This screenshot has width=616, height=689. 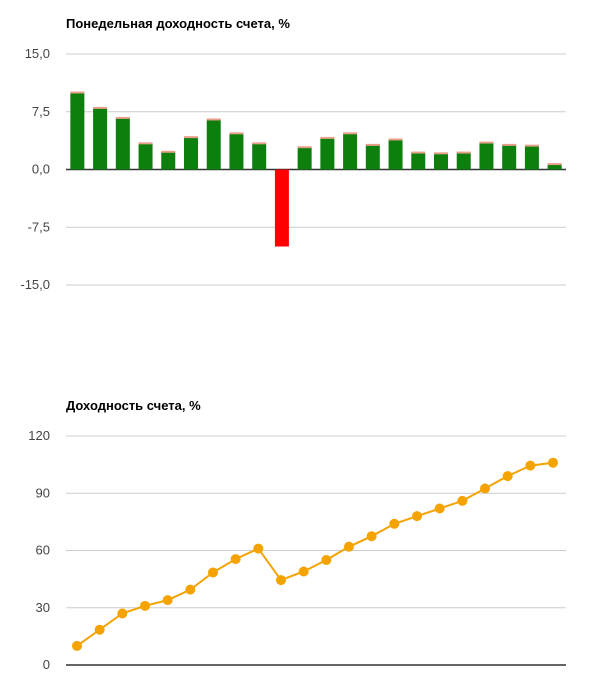 What do you see at coordinates (41, 111) in the screenshot?
I see `y-tick-label: 7,5` at bounding box center [41, 111].